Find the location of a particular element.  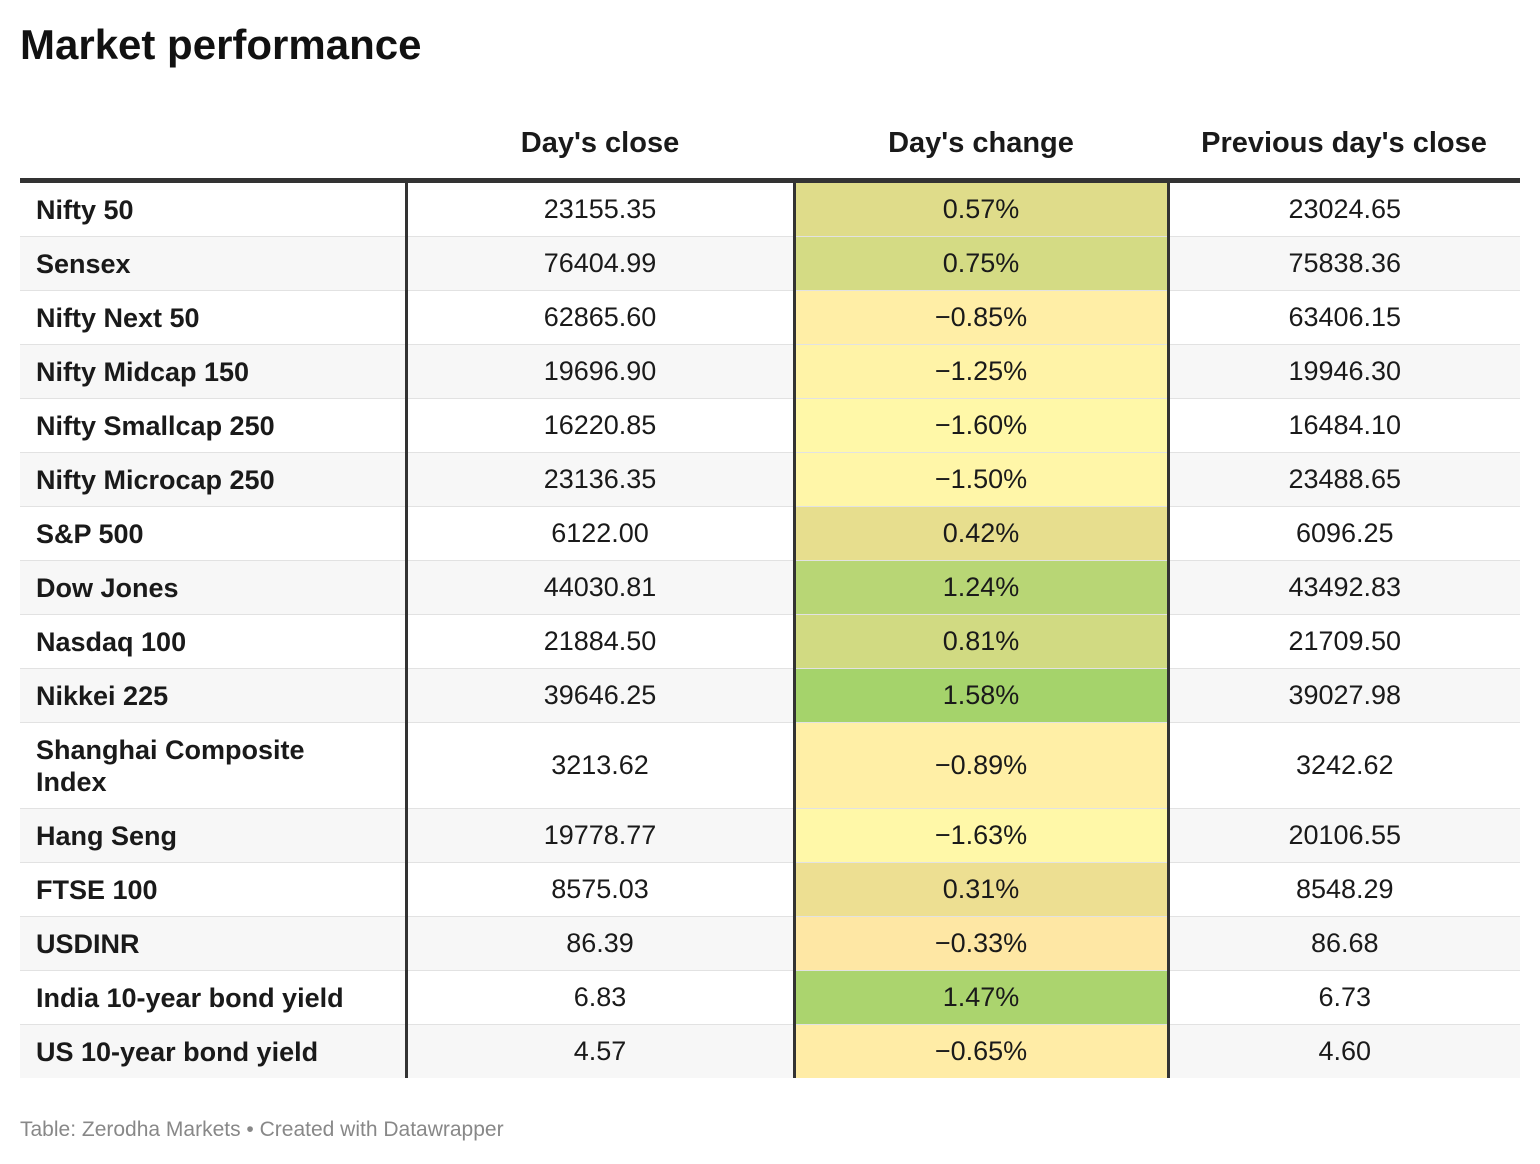

row-days-change: 1.58% is located at coordinates (982, 695).